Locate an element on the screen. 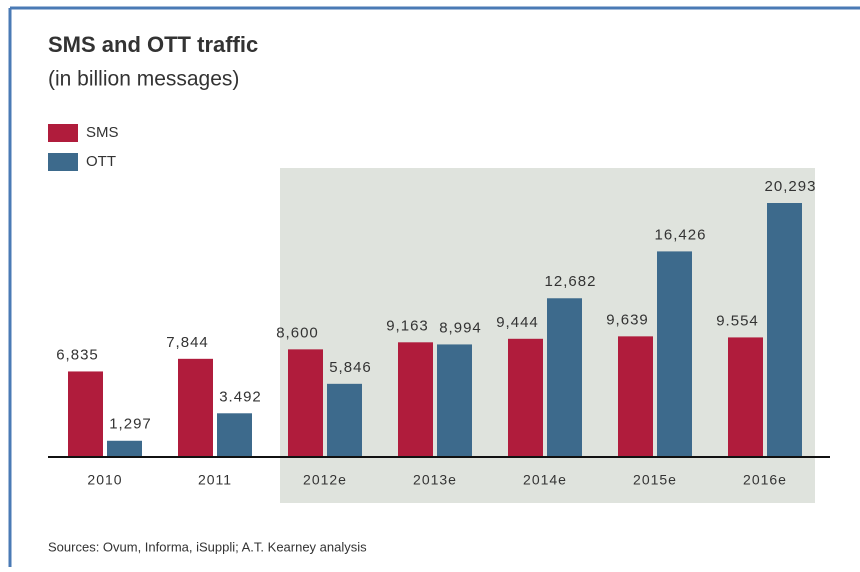 Image resolution: width=860 pixels, height=572 pixels. x-tick-label: 2015e is located at coordinates (655, 480).